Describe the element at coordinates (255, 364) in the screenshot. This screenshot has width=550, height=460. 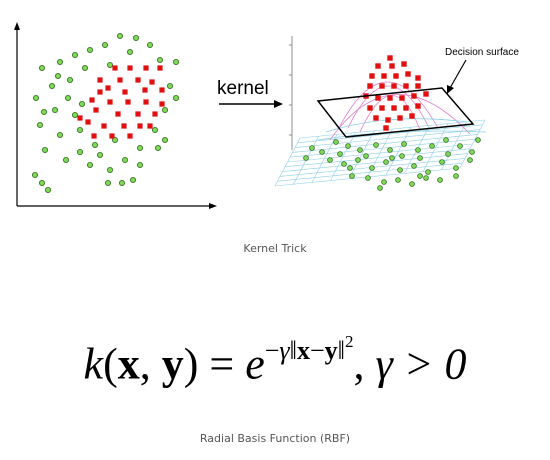
I see `formula-e: e` at that location.